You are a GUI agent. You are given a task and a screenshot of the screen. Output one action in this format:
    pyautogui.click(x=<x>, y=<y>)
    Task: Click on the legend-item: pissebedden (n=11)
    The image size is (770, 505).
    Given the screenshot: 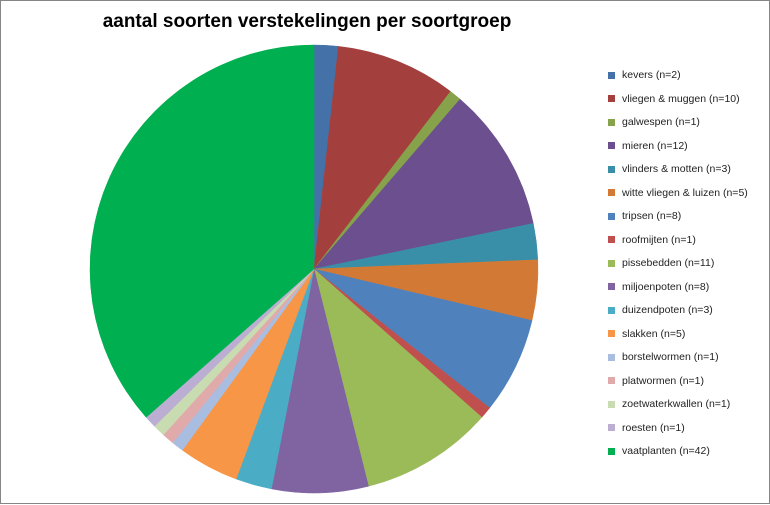 What is the action you would take?
    pyautogui.click(x=661, y=263)
    